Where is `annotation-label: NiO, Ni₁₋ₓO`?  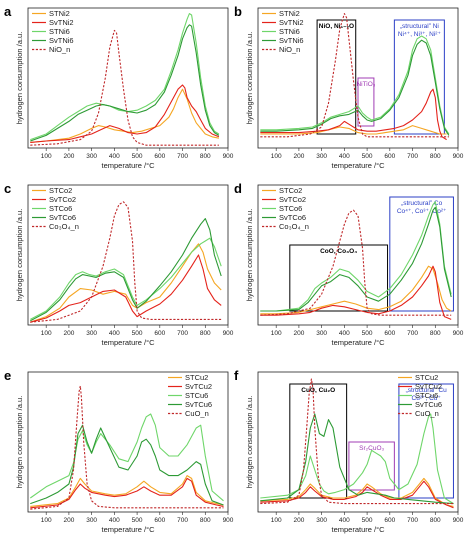
annotation-label: NiO, Ni₁₋ₓO is located at coordinates (336, 26).